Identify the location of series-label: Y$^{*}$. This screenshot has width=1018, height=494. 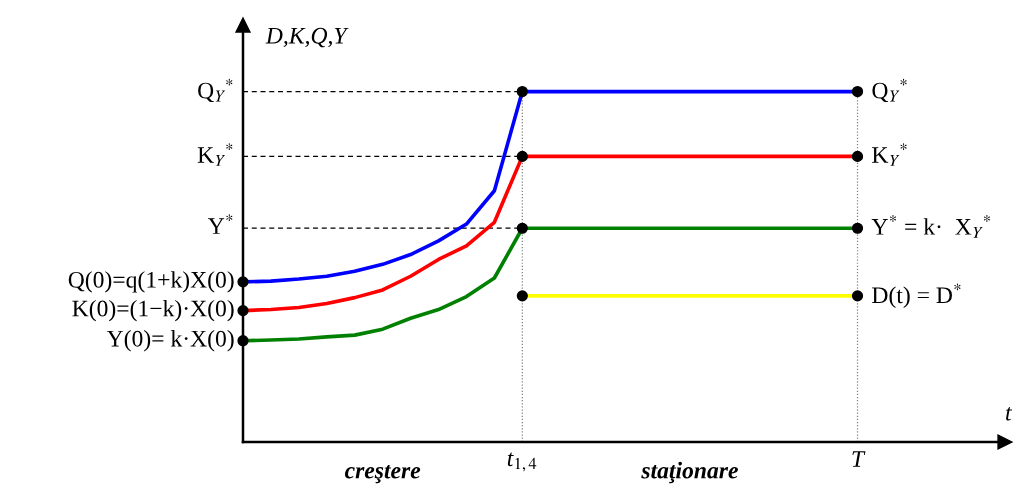
(220, 224).